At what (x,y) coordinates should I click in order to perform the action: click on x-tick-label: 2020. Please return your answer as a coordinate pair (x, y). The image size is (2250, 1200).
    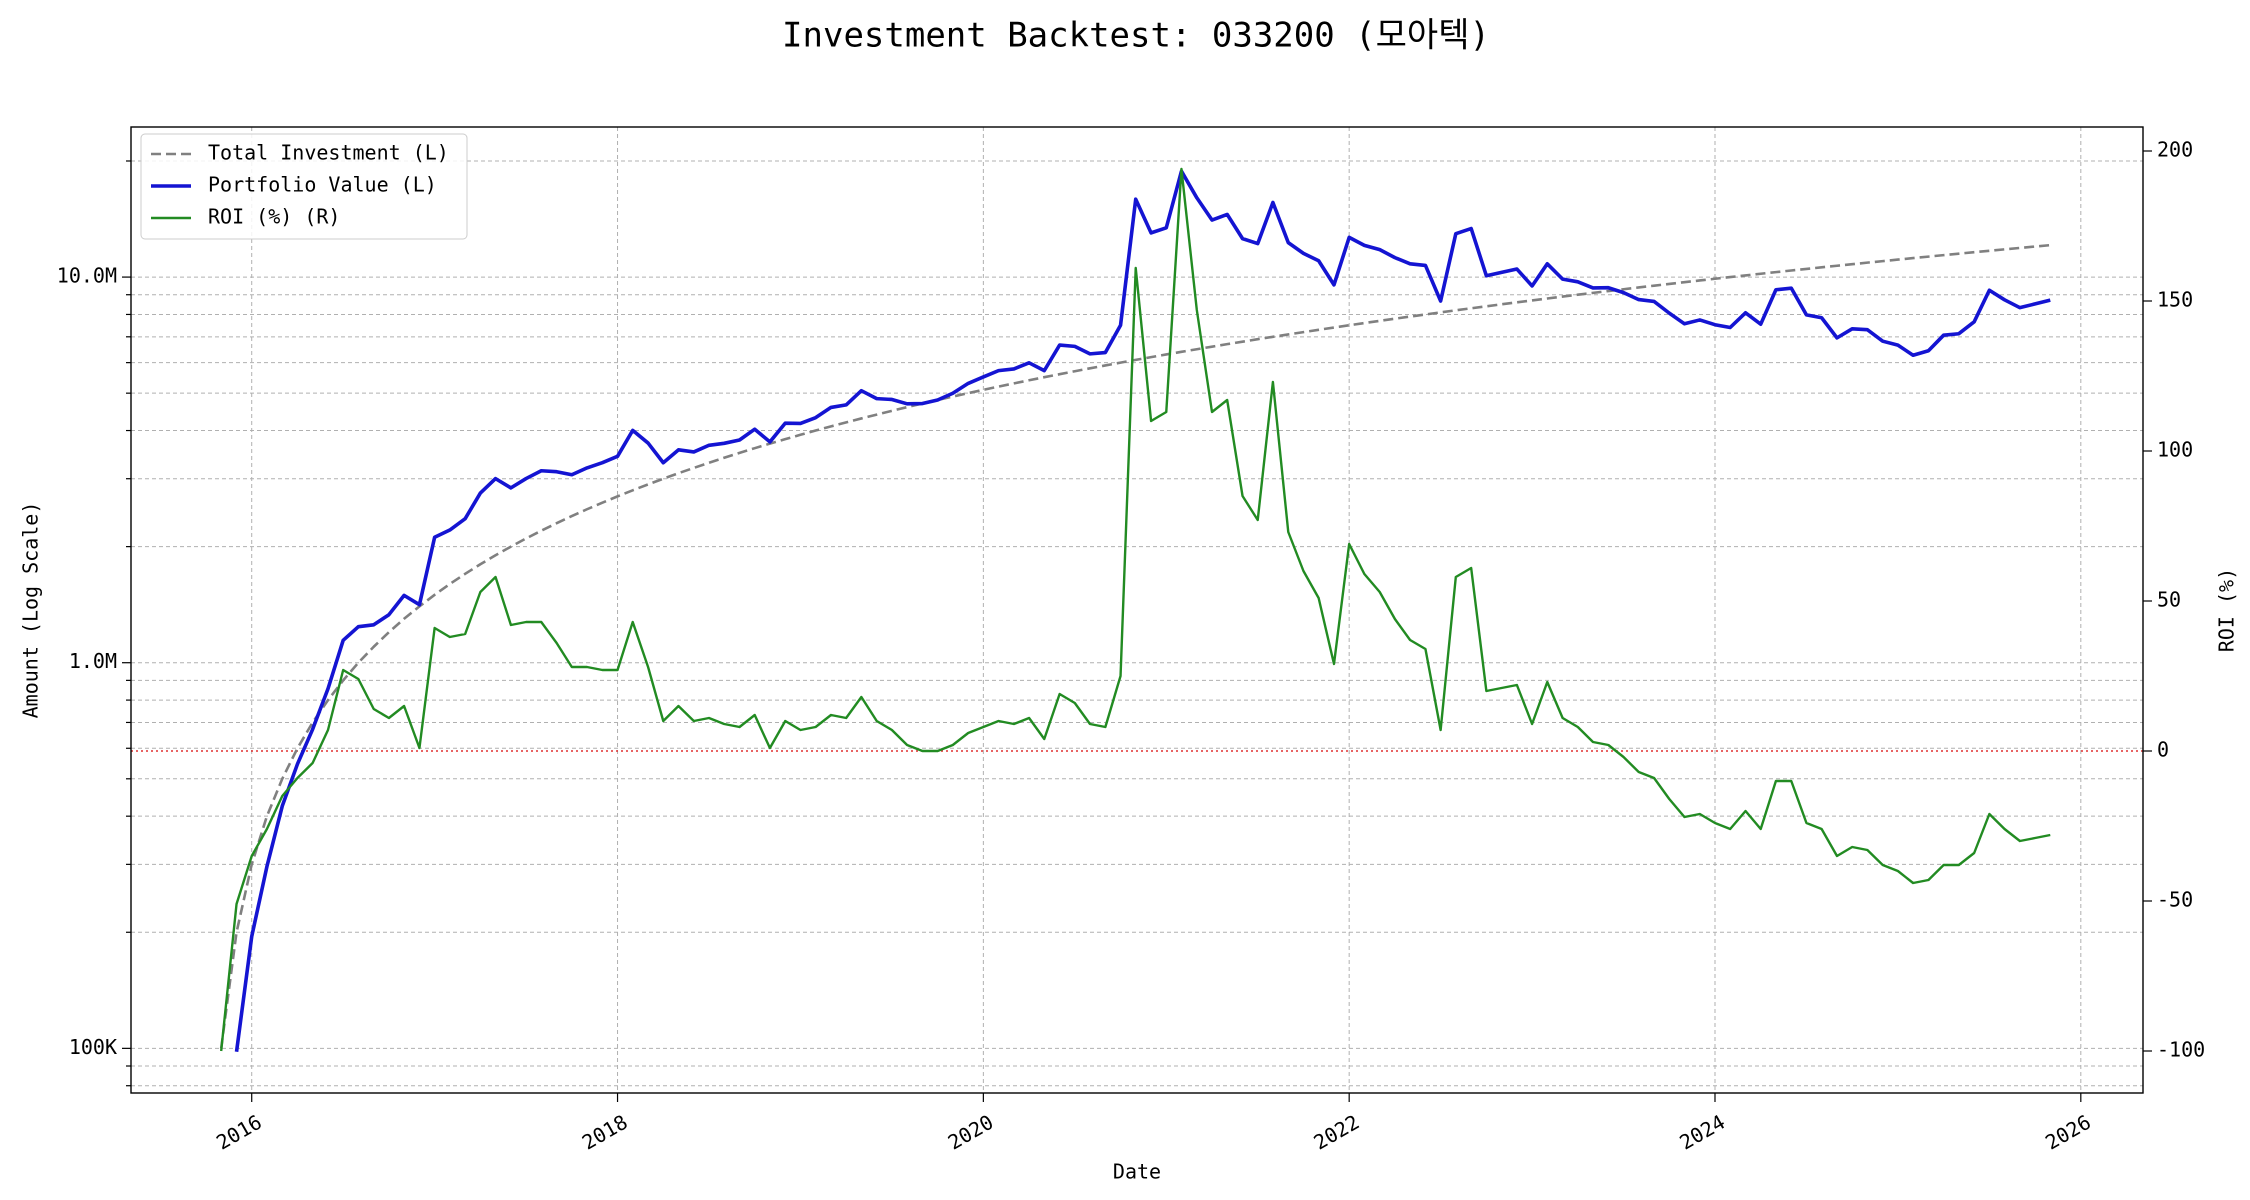
    Looking at the image, I should click on (971, 1132).